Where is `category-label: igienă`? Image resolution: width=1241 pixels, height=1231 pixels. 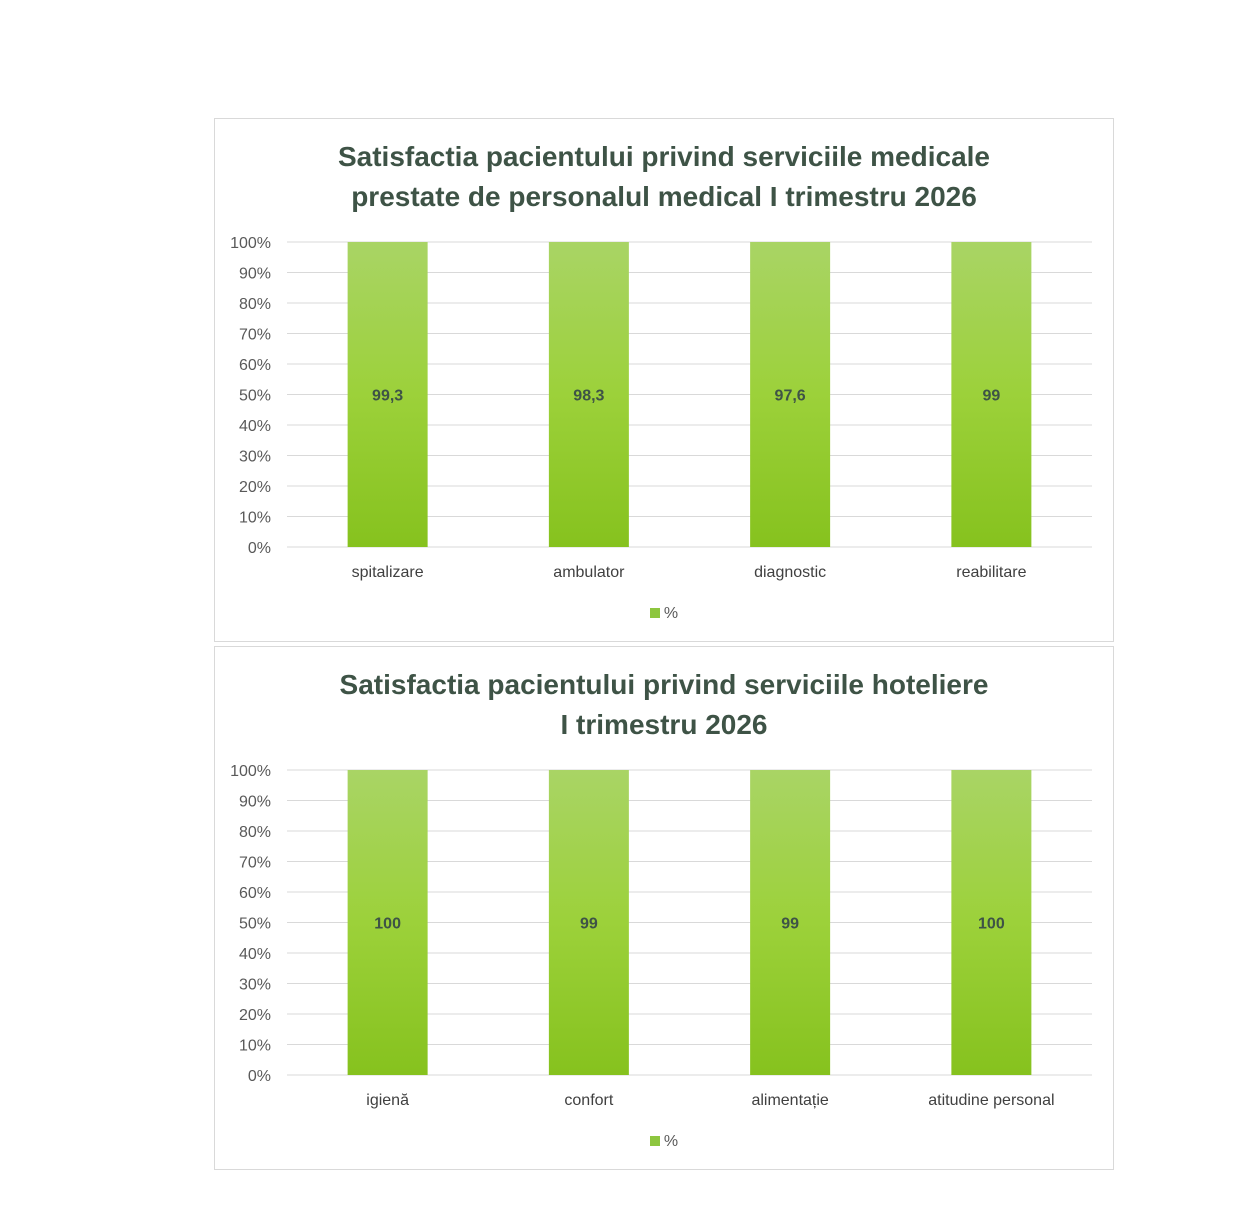
category-label: igienă is located at coordinates (387, 1100).